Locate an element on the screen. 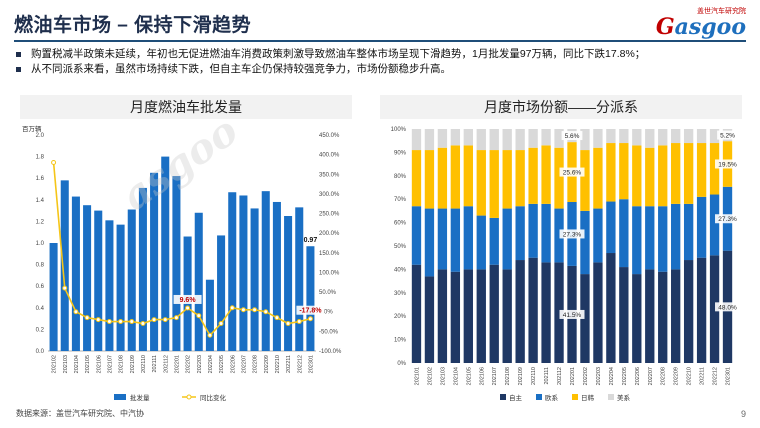  x-tick-label: 202109 is located at coordinates (521, 376).